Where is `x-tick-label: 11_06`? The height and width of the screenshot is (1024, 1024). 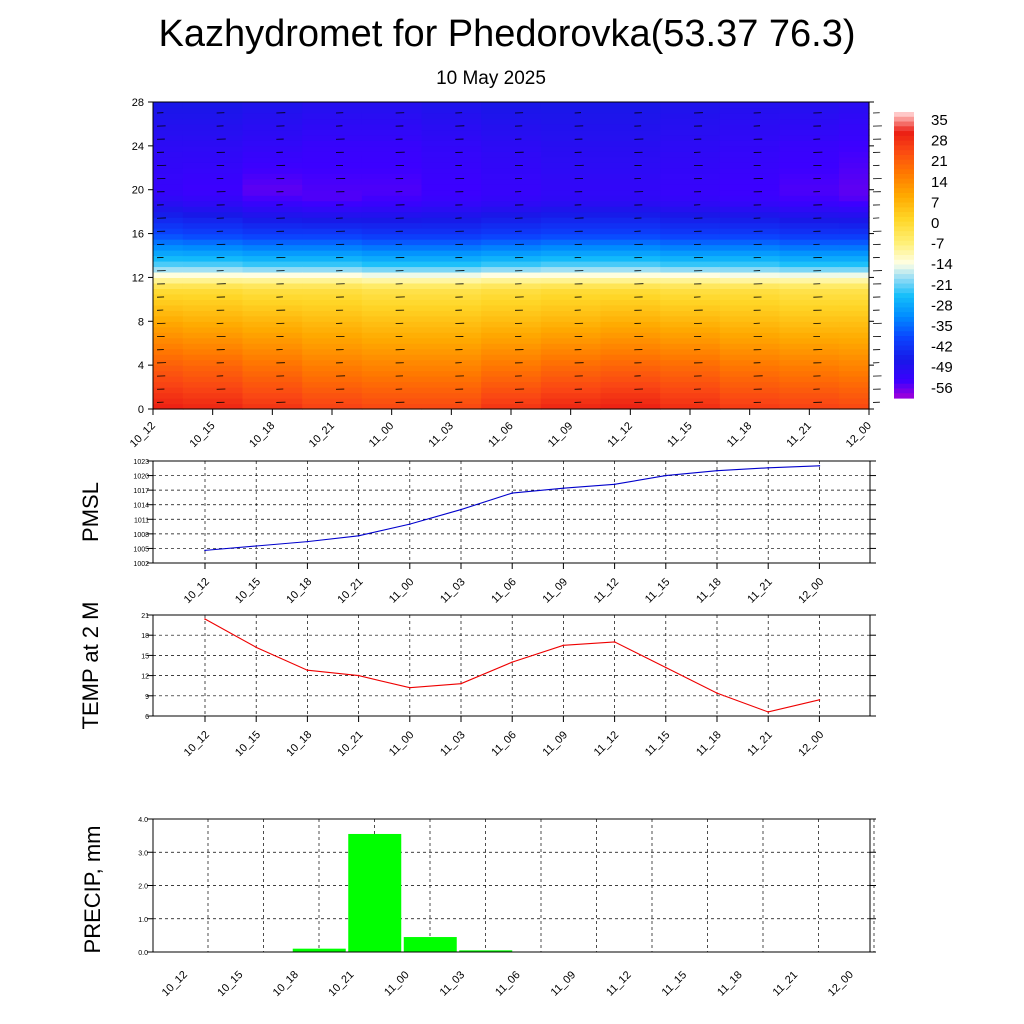 x-tick-label: 11_06 is located at coordinates (504, 591).